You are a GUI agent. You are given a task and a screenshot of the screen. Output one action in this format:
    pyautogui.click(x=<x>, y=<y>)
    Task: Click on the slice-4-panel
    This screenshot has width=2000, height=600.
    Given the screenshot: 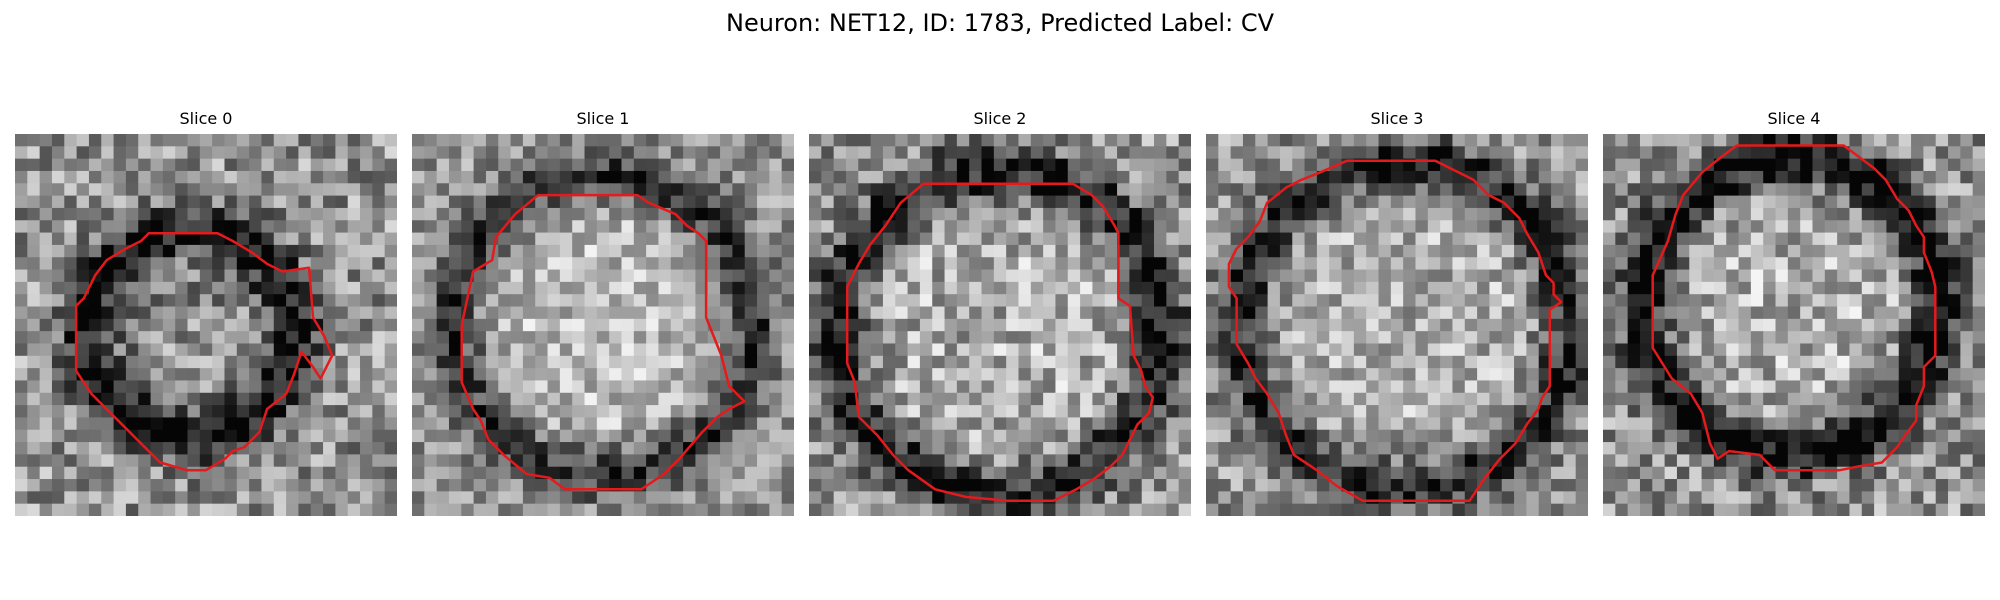 What is the action you would take?
    pyautogui.click(x=1794, y=325)
    